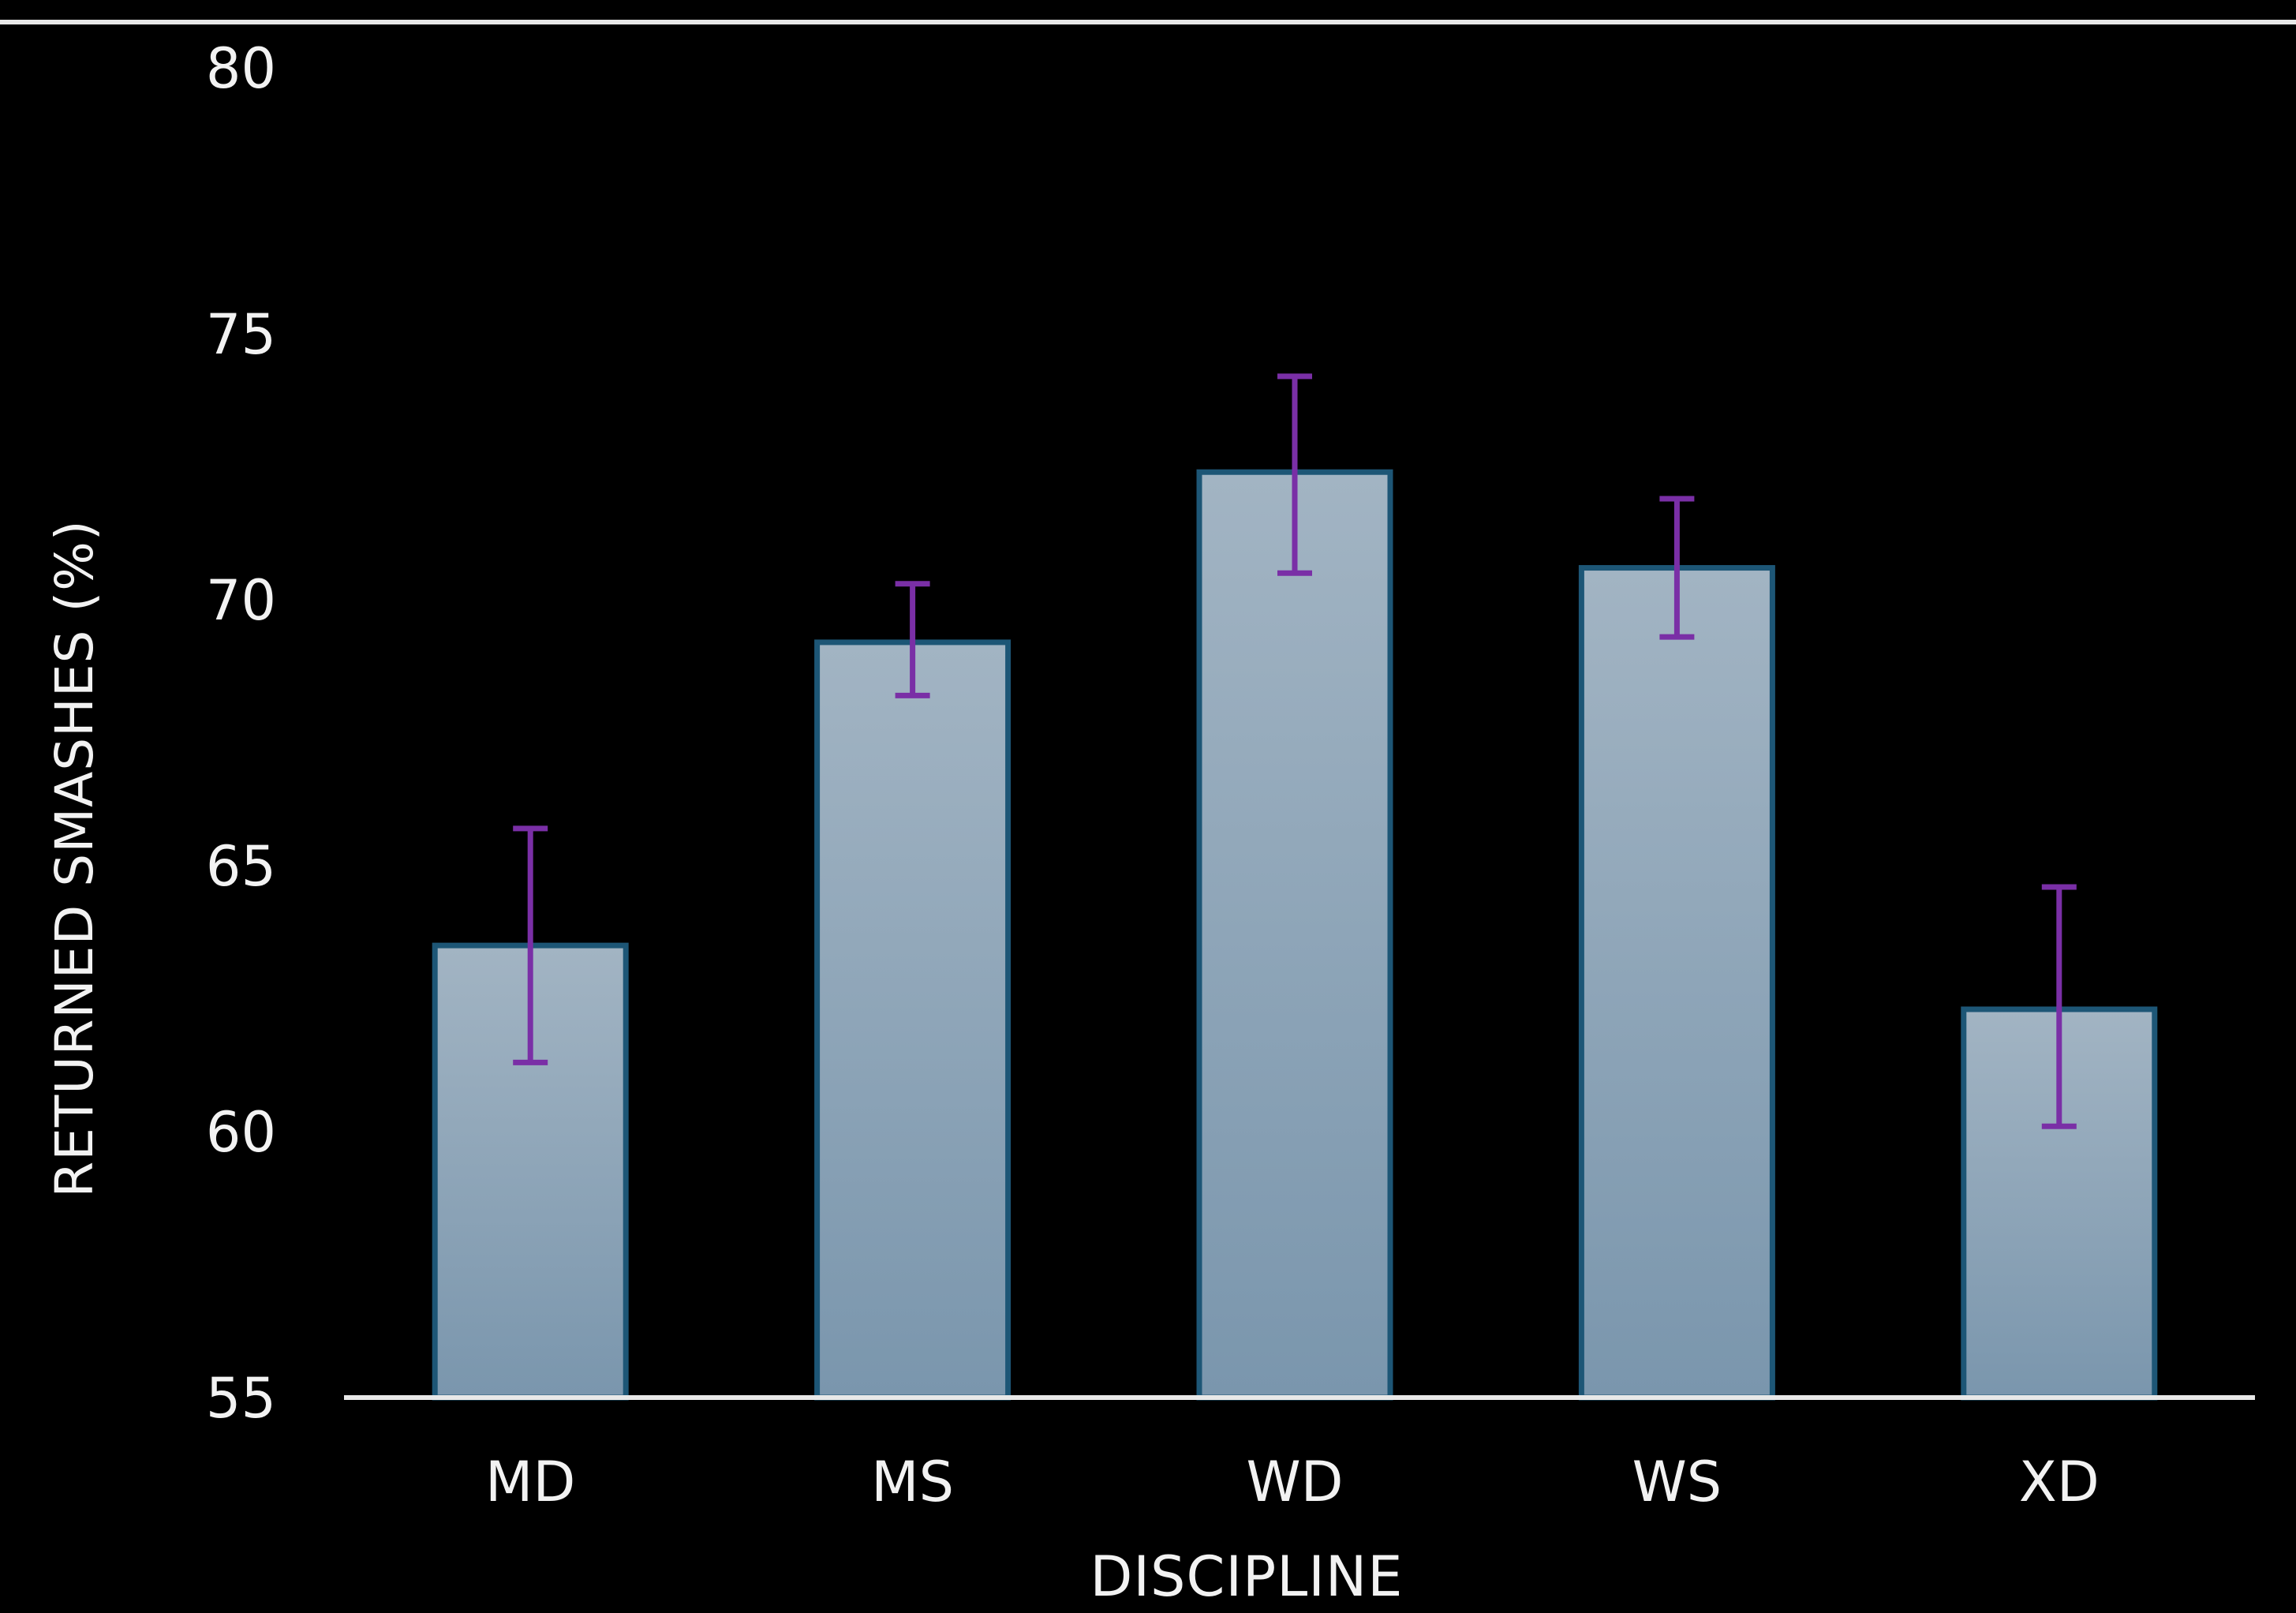 This screenshot has width=2296, height=1613. I want to click on x-tick-label: WD, so click(1294, 1482).